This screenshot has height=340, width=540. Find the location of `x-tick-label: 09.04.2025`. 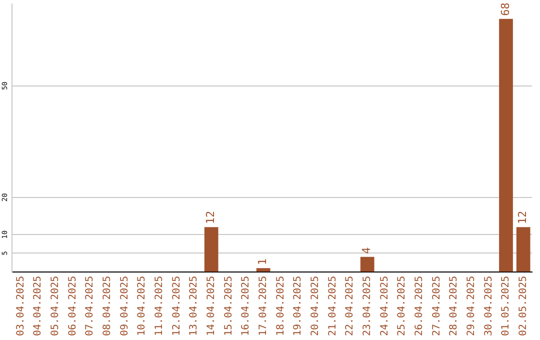

x-tick-label: 09.04.2025 is located at coordinates (124, 306).